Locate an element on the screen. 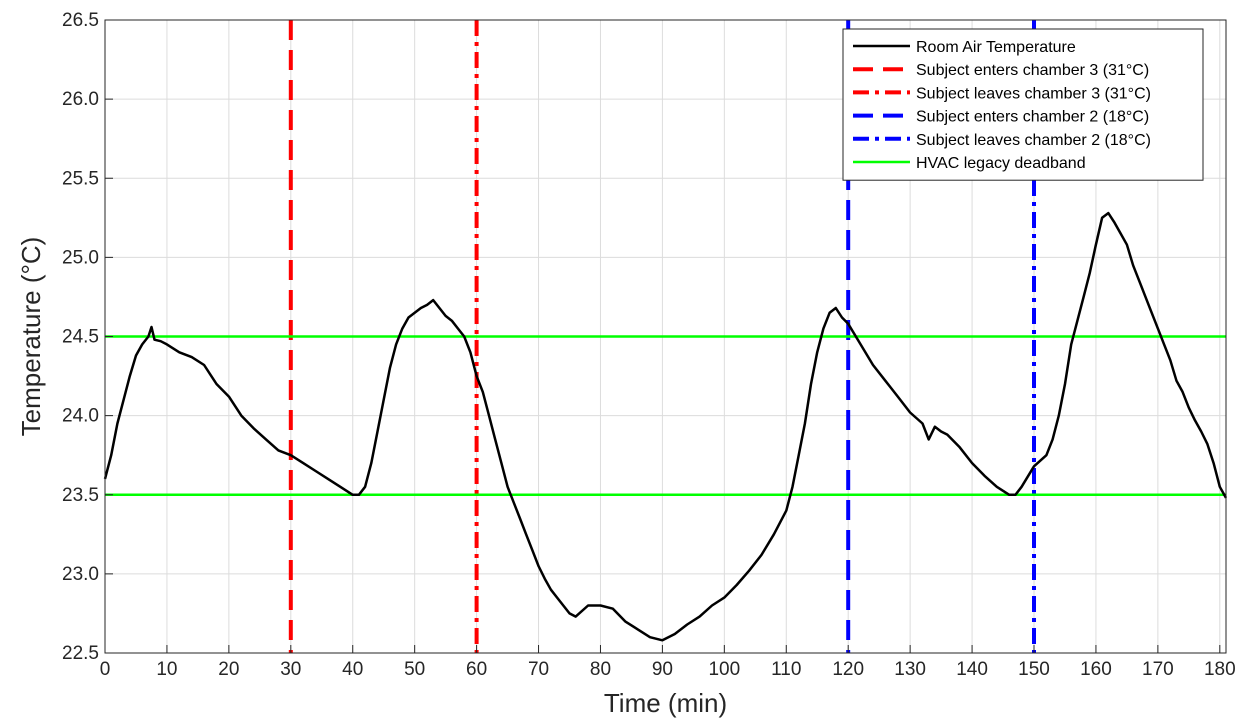 The height and width of the screenshot is (721, 1242). x-tick-label: 50 is located at coordinates (414, 669).